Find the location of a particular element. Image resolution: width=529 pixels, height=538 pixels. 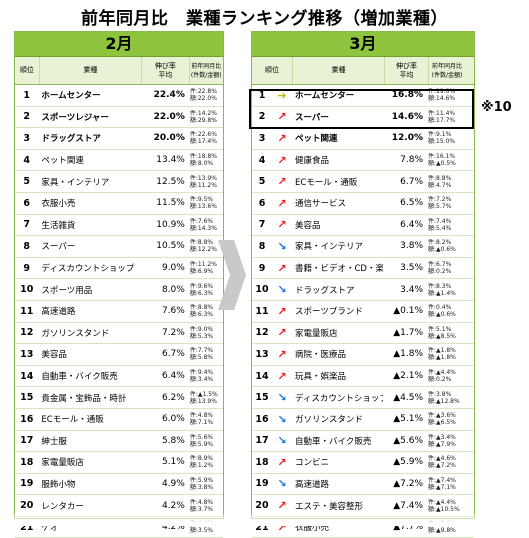

category-name: 紳士服 is located at coordinates (54, 441).